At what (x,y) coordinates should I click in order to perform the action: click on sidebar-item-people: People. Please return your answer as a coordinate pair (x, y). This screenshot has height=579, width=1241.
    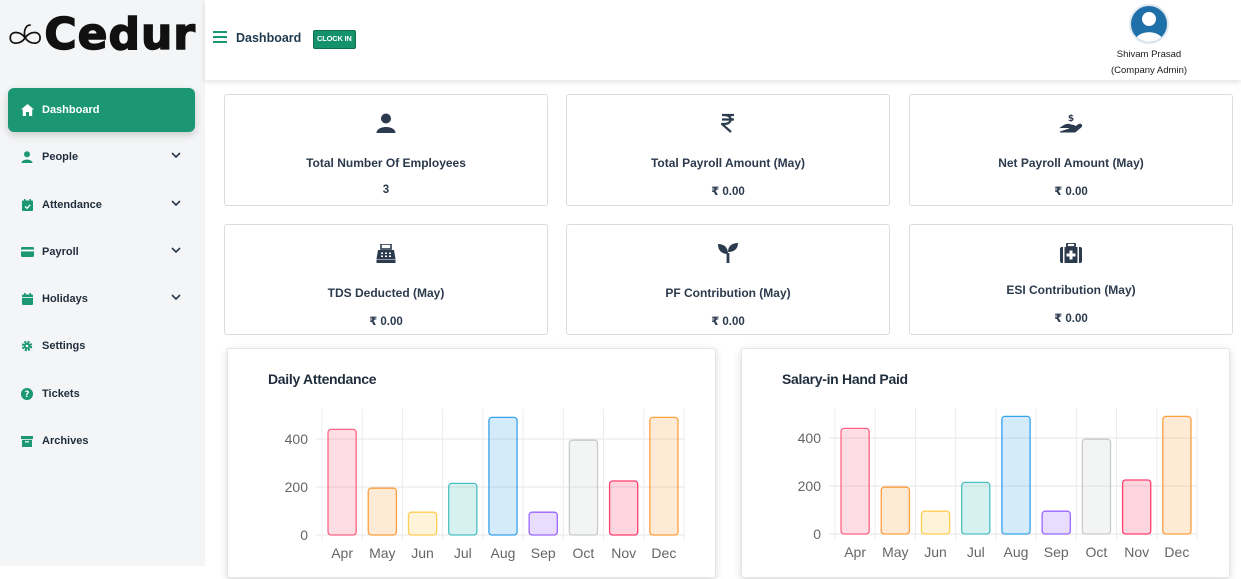
    Looking at the image, I should click on (101, 157).